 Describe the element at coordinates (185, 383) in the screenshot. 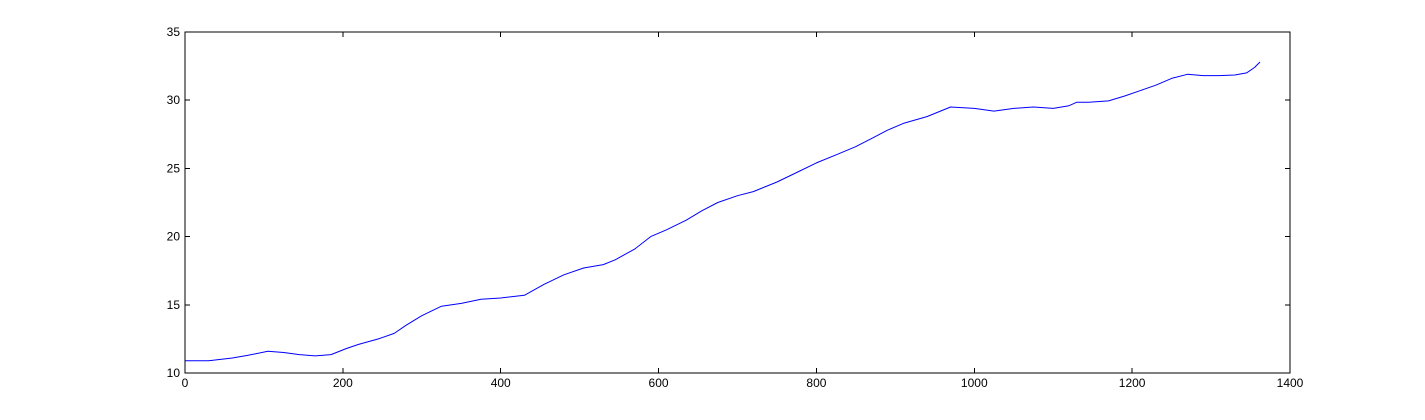

I see `x-tick-label: 0` at that location.